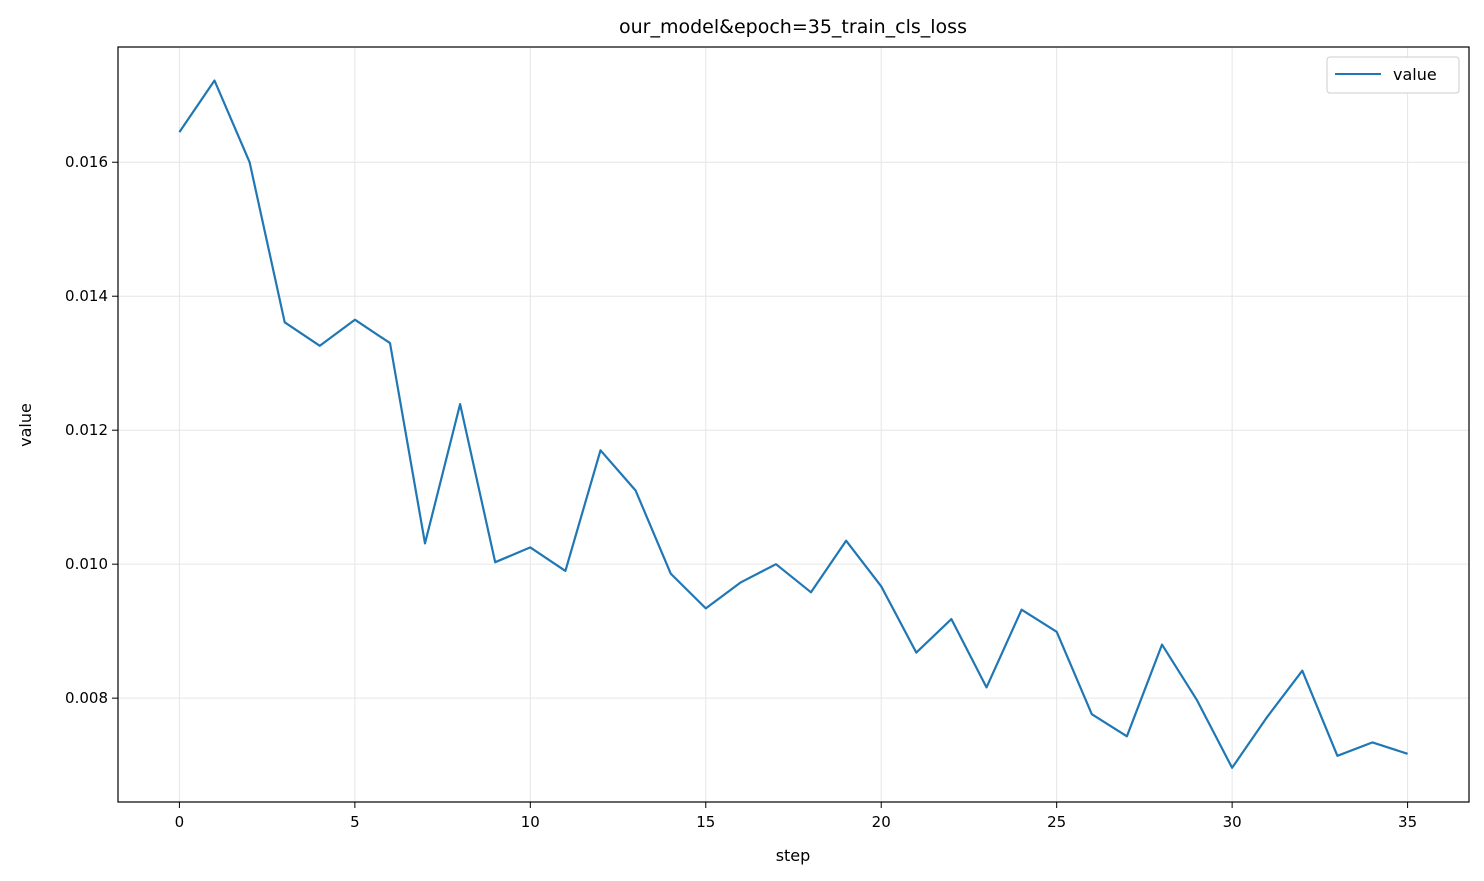 Image resolution: width=1484 pixels, height=881 pixels. Describe the element at coordinates (793, 27) in the screenshot. I see `chart-title: our_model&epoch=35_train_cls_loss` at that location.